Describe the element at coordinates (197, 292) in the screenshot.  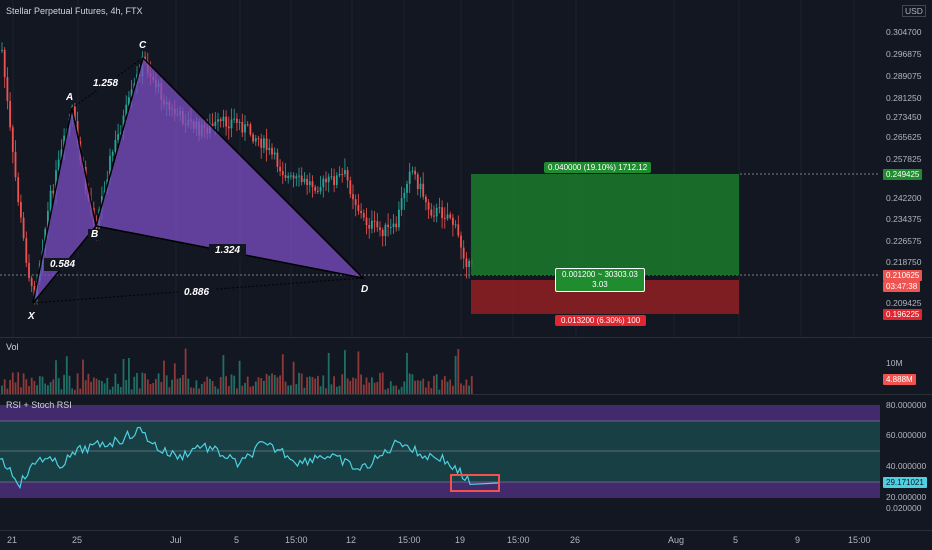
I see `ratio-xad-label: 0.886` at that location.